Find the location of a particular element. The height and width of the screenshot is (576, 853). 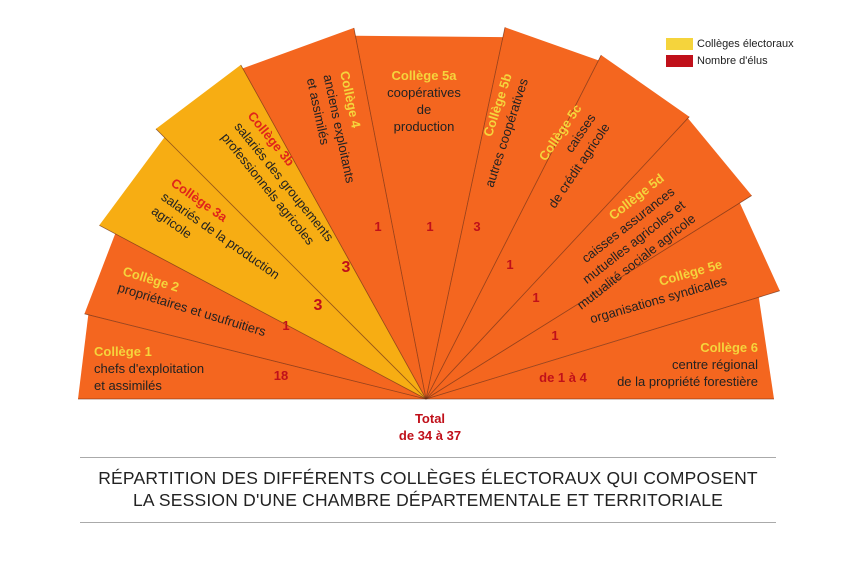

legend-label-seats: Nombre d'élus is located at coordinates (732, 60).